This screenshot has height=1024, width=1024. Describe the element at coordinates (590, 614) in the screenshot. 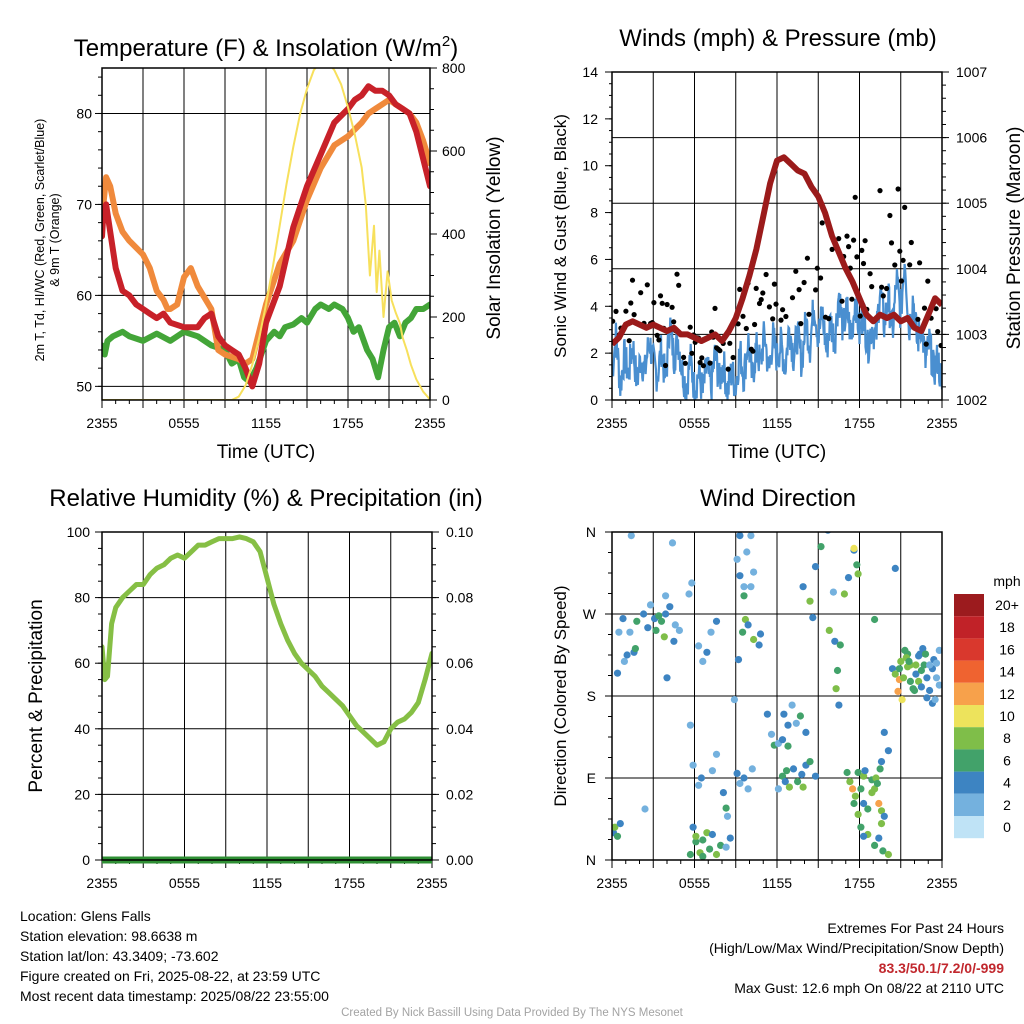

I see `y-tick-label: W` at that location.